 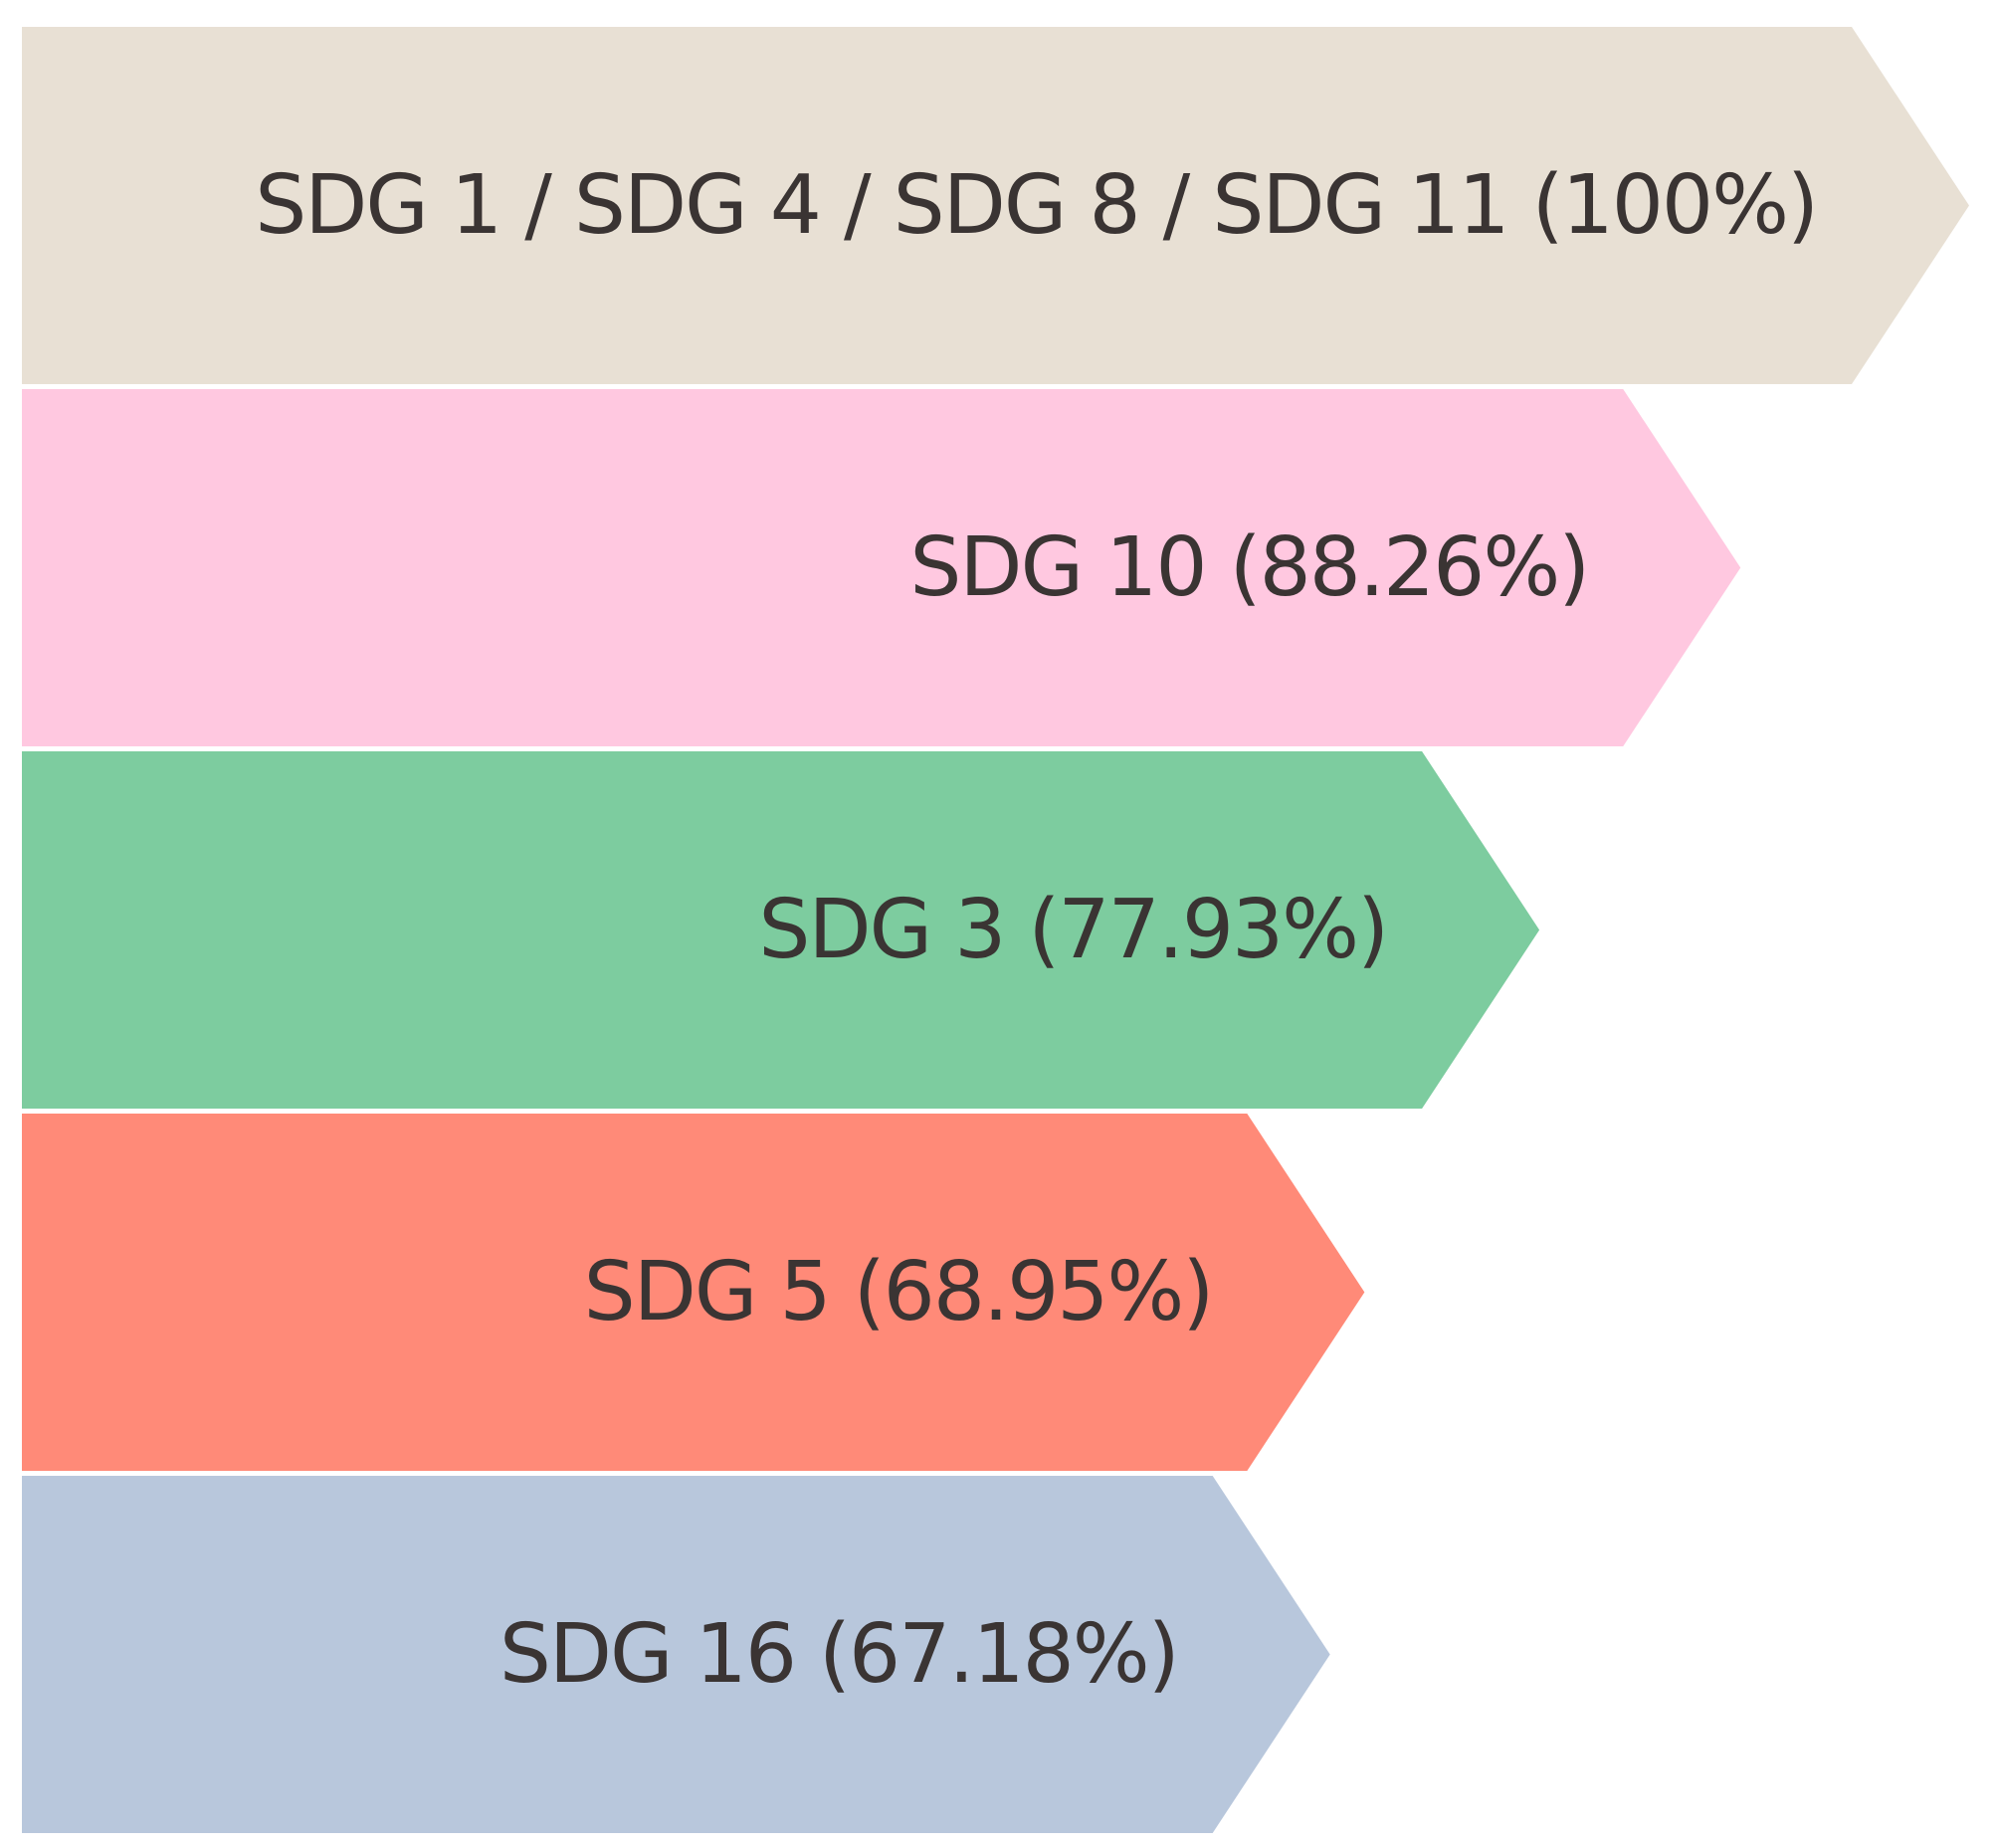 I want to click on bar-label-5: SDG 16 (67.18%), so click(x=839, y=1654).